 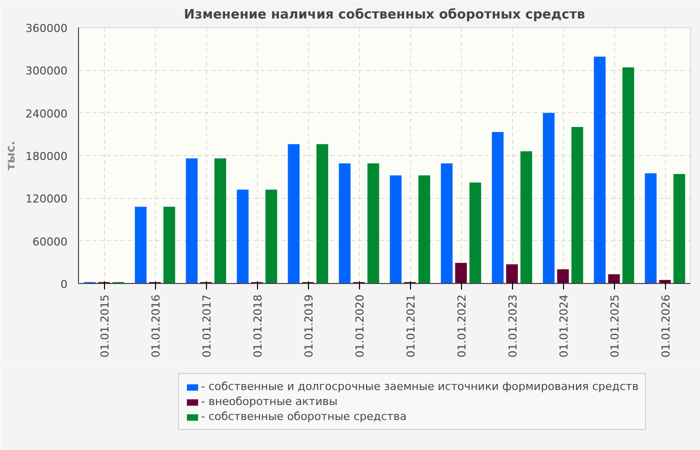 What do you see at coordinates (269, 401) in the screenshot?
I see `legend-label: - внеоборотные активы` at bounding box center [269, 401].